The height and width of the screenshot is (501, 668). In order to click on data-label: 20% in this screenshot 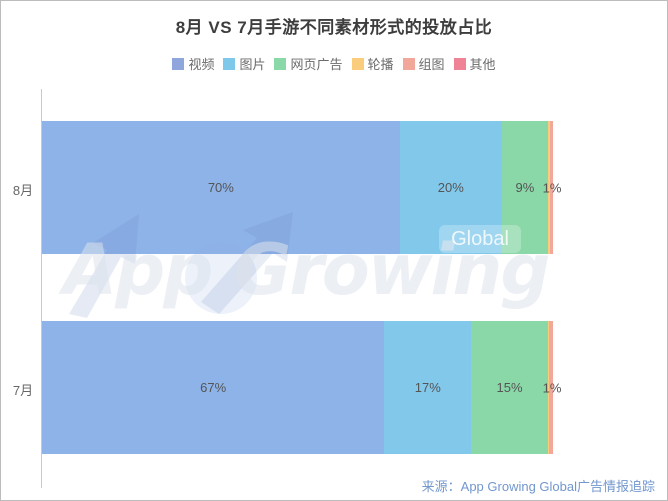, I will do `click(450, 187)`.